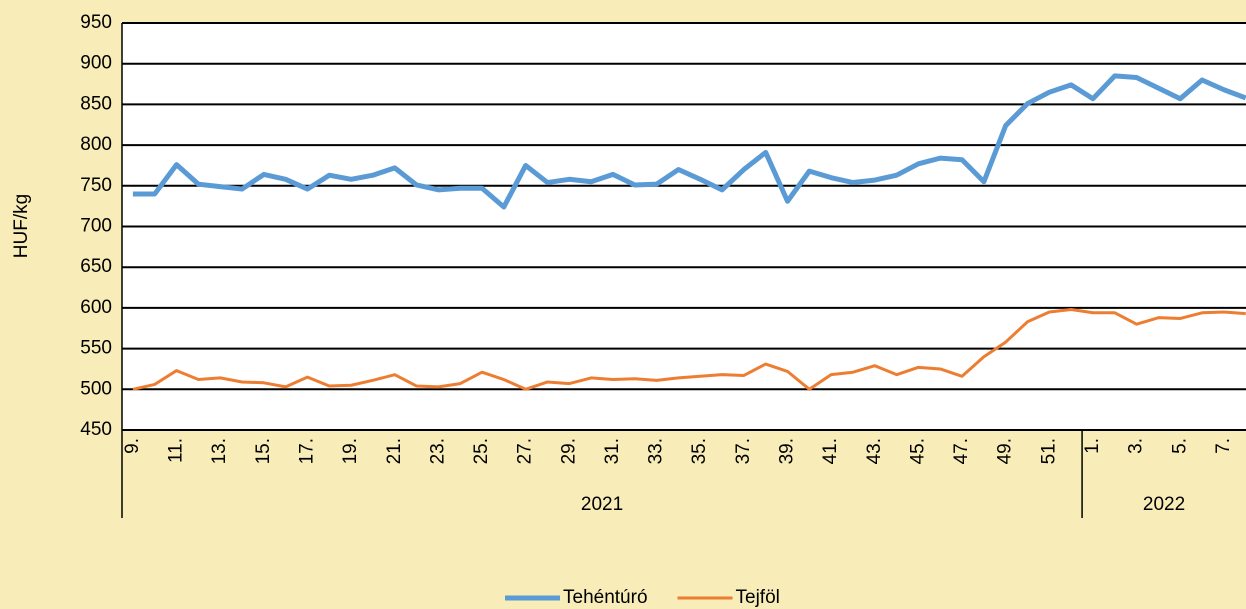  I want to click on y-tick-label: 850, so click(96, 103).